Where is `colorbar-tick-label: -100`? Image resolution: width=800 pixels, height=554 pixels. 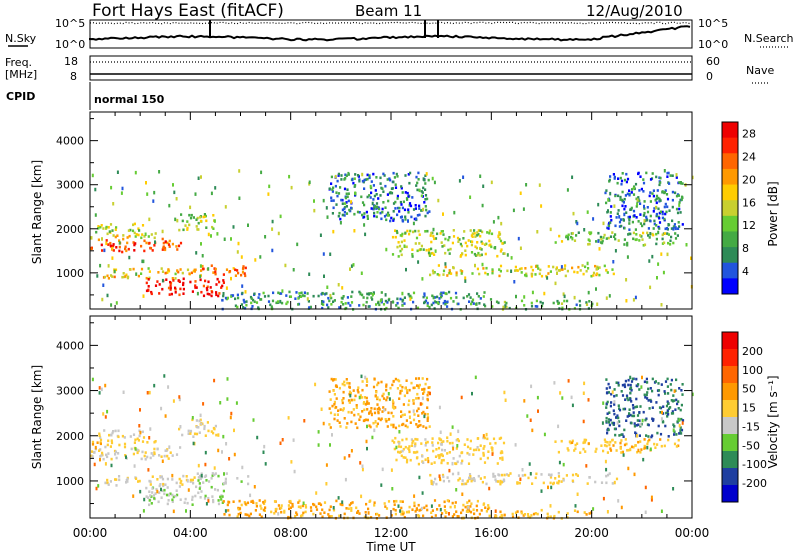 colorbar-tick-label: -100 is located at coordinates (754, 464).